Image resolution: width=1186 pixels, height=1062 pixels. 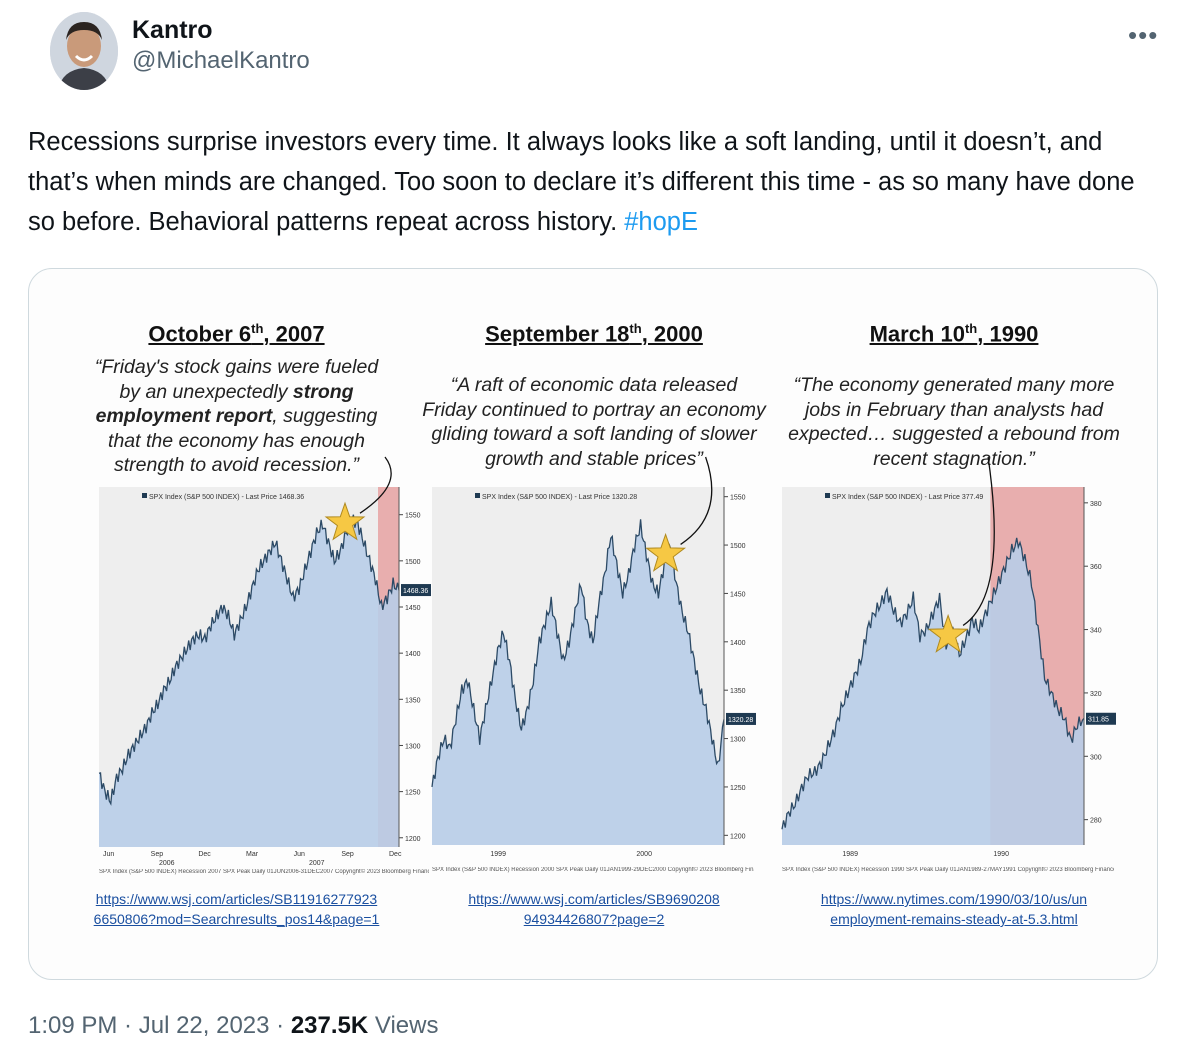 I want to click on y-tick-label: 340, so click(x=1096, y=631).